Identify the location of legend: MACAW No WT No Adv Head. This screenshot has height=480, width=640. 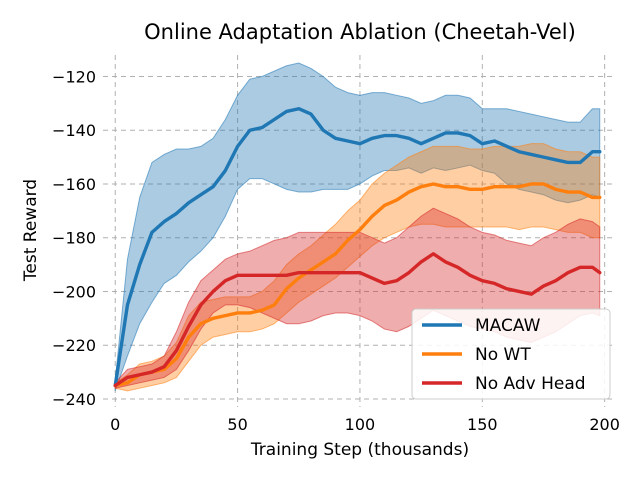
(511, 354).